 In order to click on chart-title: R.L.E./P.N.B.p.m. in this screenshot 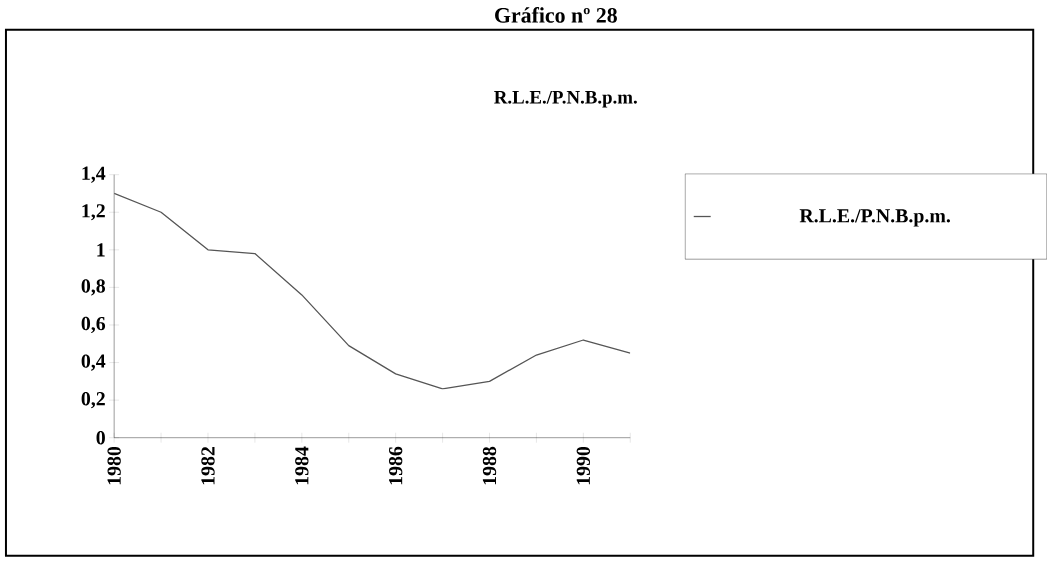, I will do `click(565, 99)`.